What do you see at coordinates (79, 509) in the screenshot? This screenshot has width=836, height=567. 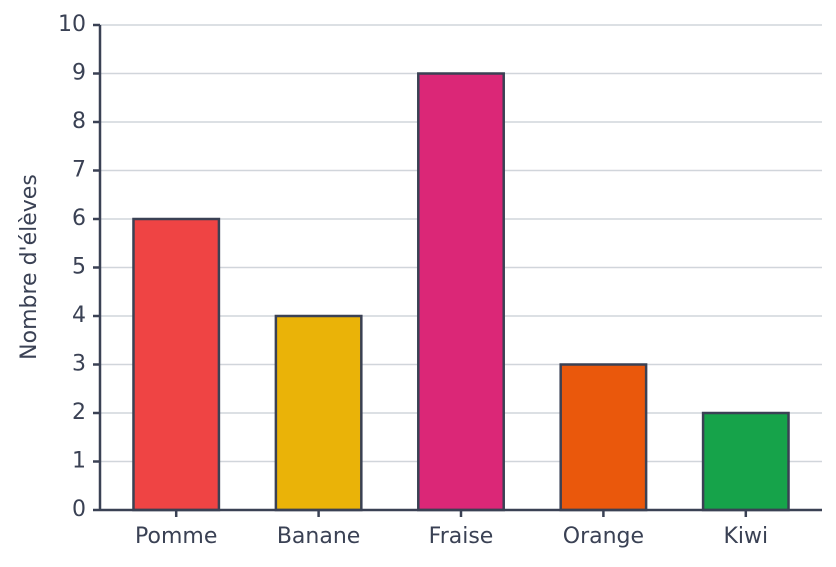 I see `y-tick-label: 0` at bounding box center [79, 509].